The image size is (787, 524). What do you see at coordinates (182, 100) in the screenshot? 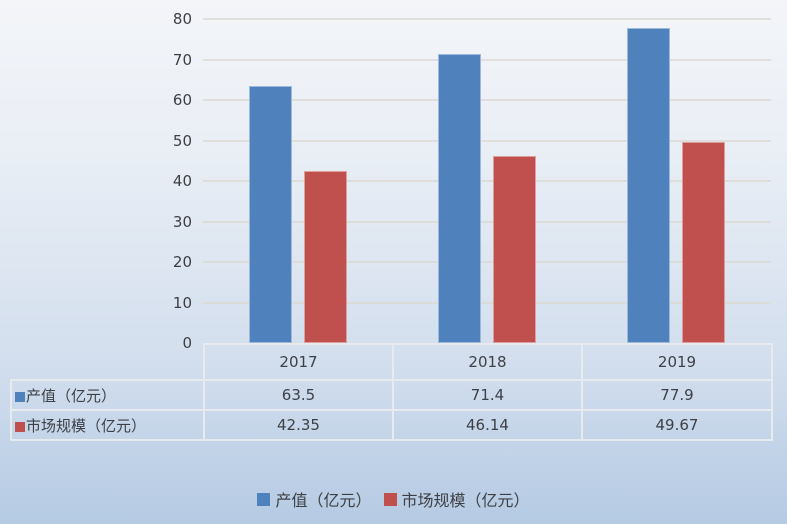
I see `y-axis-tick-60: 60` at bounding box center [182, 100].